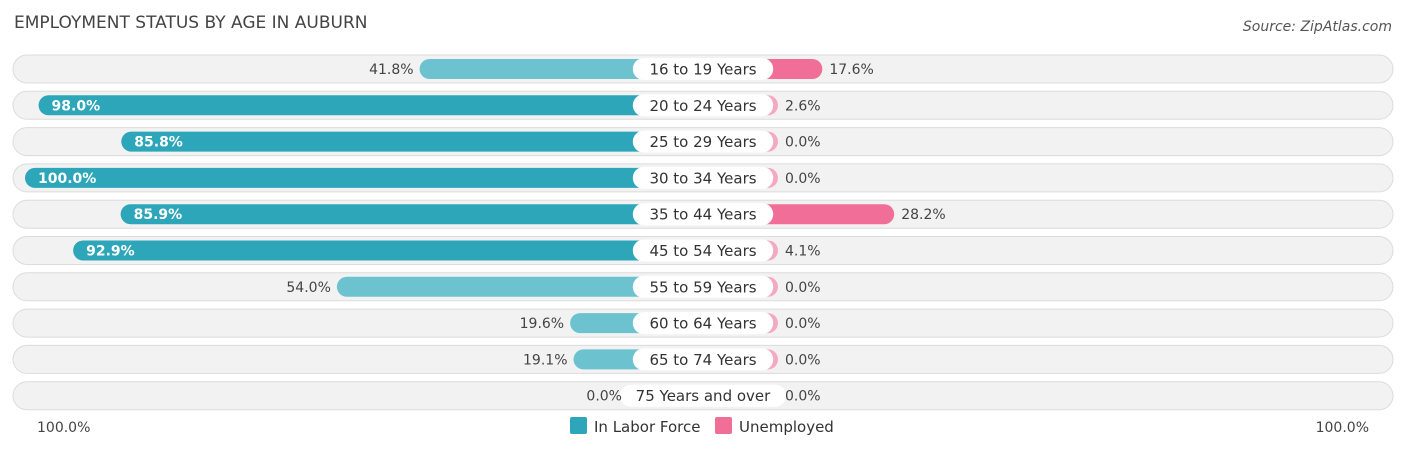 This screenshot has height=451, width=1406. I want to click on chart-source: Source: ZipAtlas.com, so click(1317, 27).